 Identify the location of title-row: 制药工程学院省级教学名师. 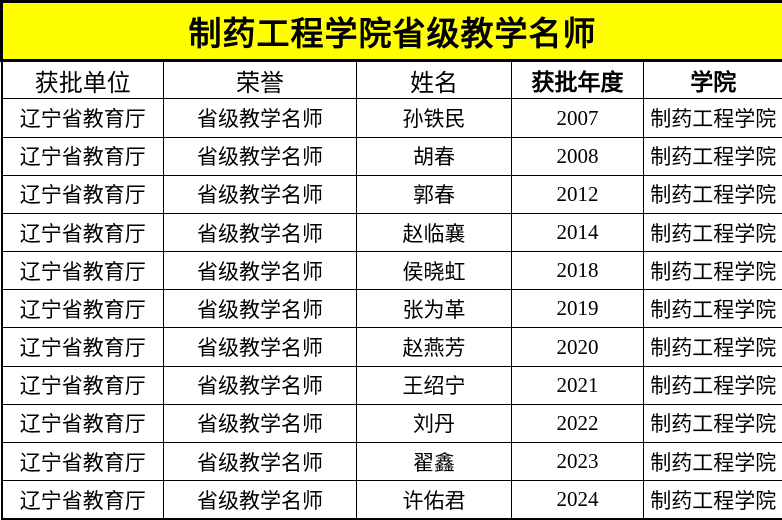
(391, 31).